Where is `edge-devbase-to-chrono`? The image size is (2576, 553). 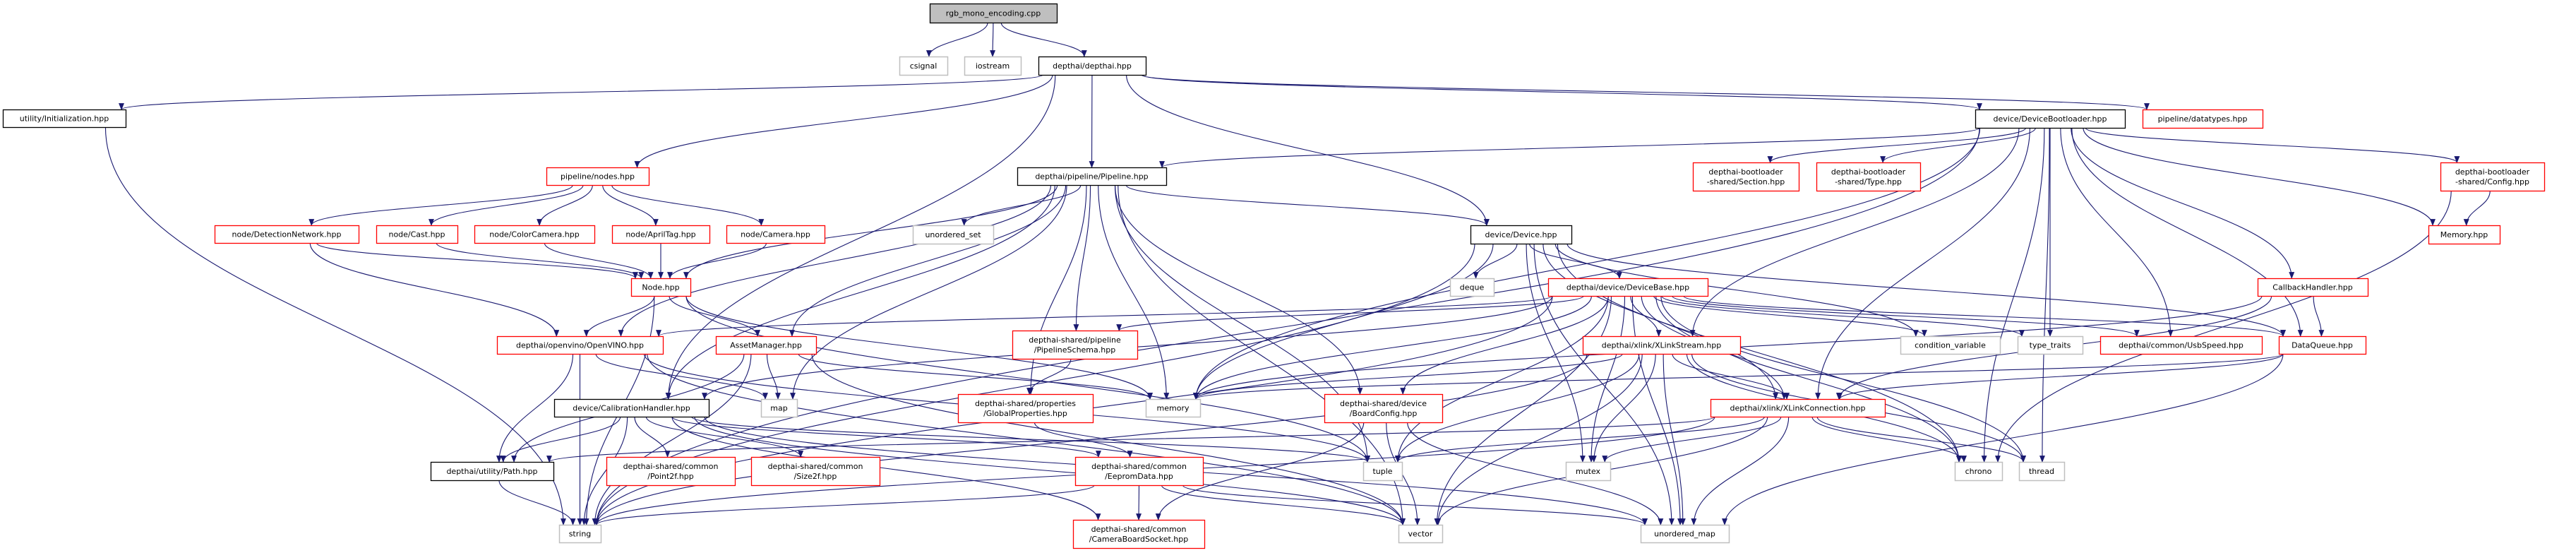 edge-devbase-to-chrono is located at coordinates (1808, 379).